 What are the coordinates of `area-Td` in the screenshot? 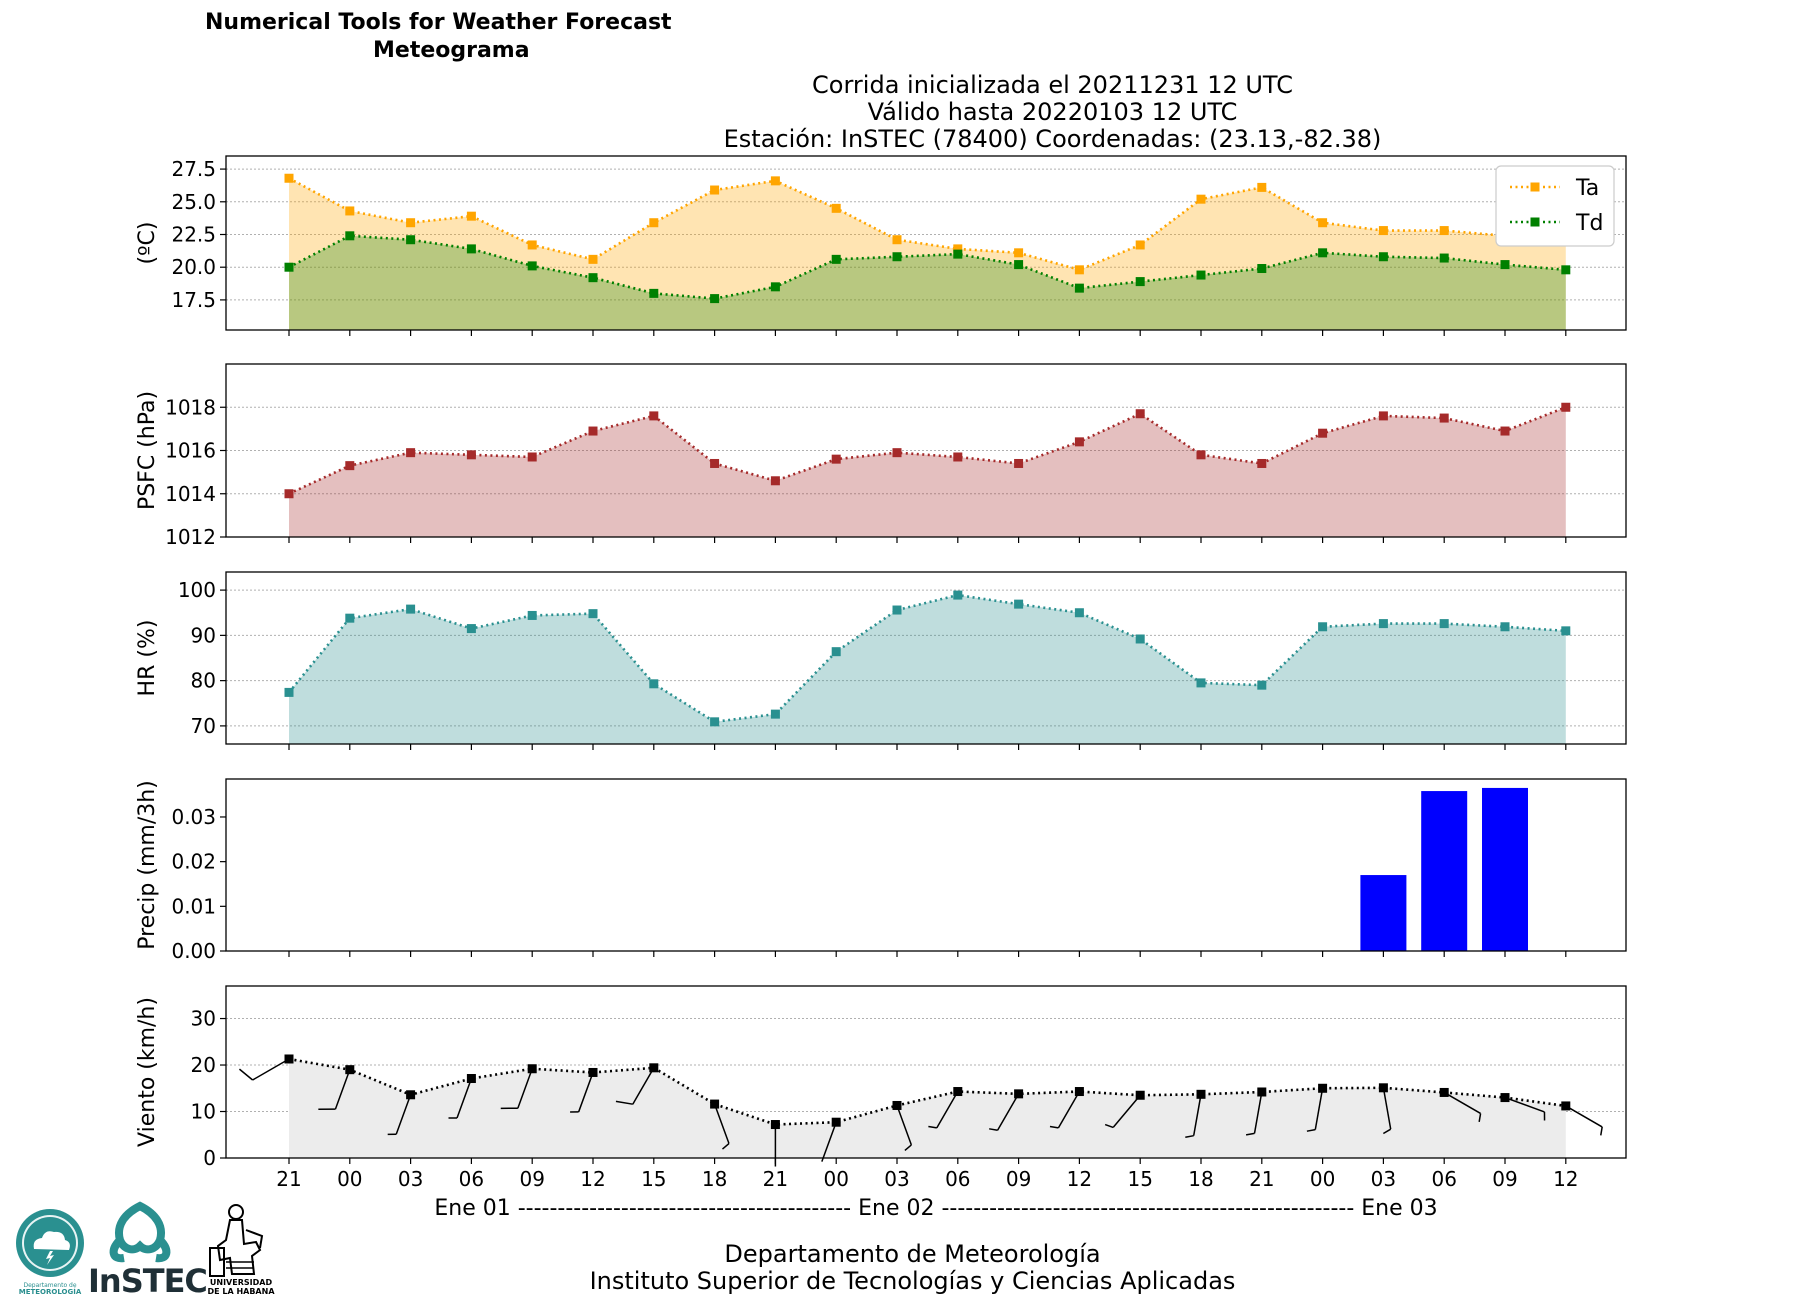 It's located at (927, 282).